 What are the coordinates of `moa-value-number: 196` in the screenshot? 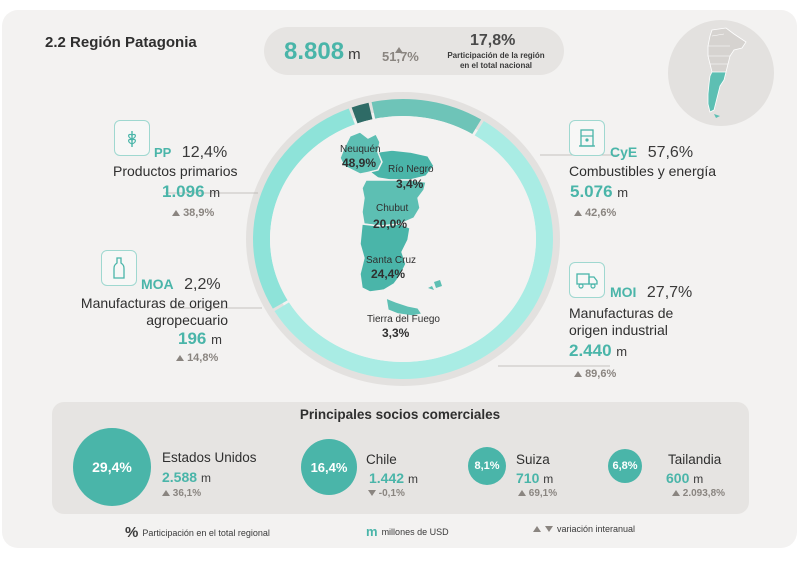 It's located at (192, 338).